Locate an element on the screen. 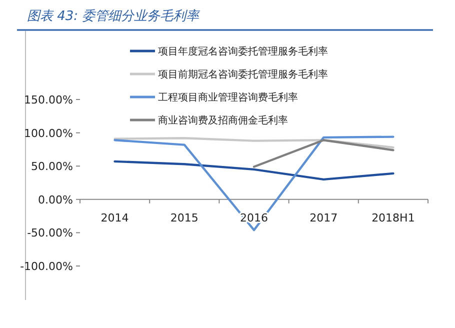  chart-title: 图表 43: 委管细分业务毛利率 is located at coordinates (114, 16).